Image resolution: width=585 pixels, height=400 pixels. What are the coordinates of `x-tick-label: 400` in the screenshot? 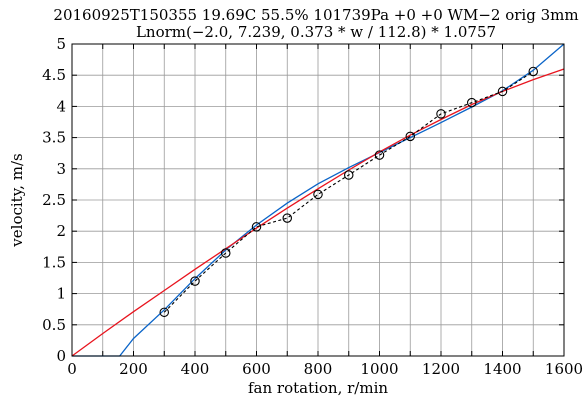 It's located at (195, 369).